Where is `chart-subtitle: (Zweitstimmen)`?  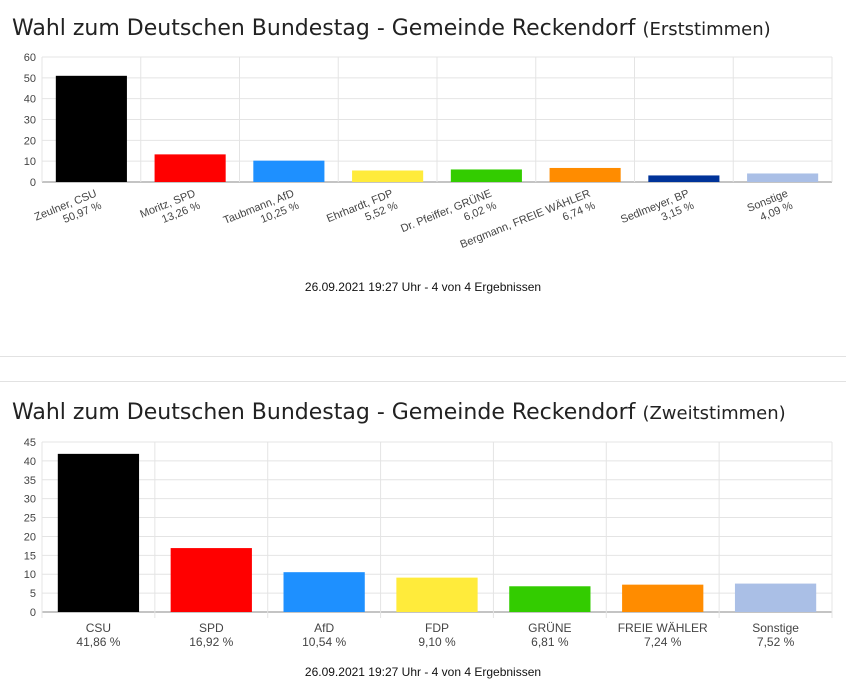
chart-subtitle: (Zweitstimmen) is located at coordinates (714, 413).